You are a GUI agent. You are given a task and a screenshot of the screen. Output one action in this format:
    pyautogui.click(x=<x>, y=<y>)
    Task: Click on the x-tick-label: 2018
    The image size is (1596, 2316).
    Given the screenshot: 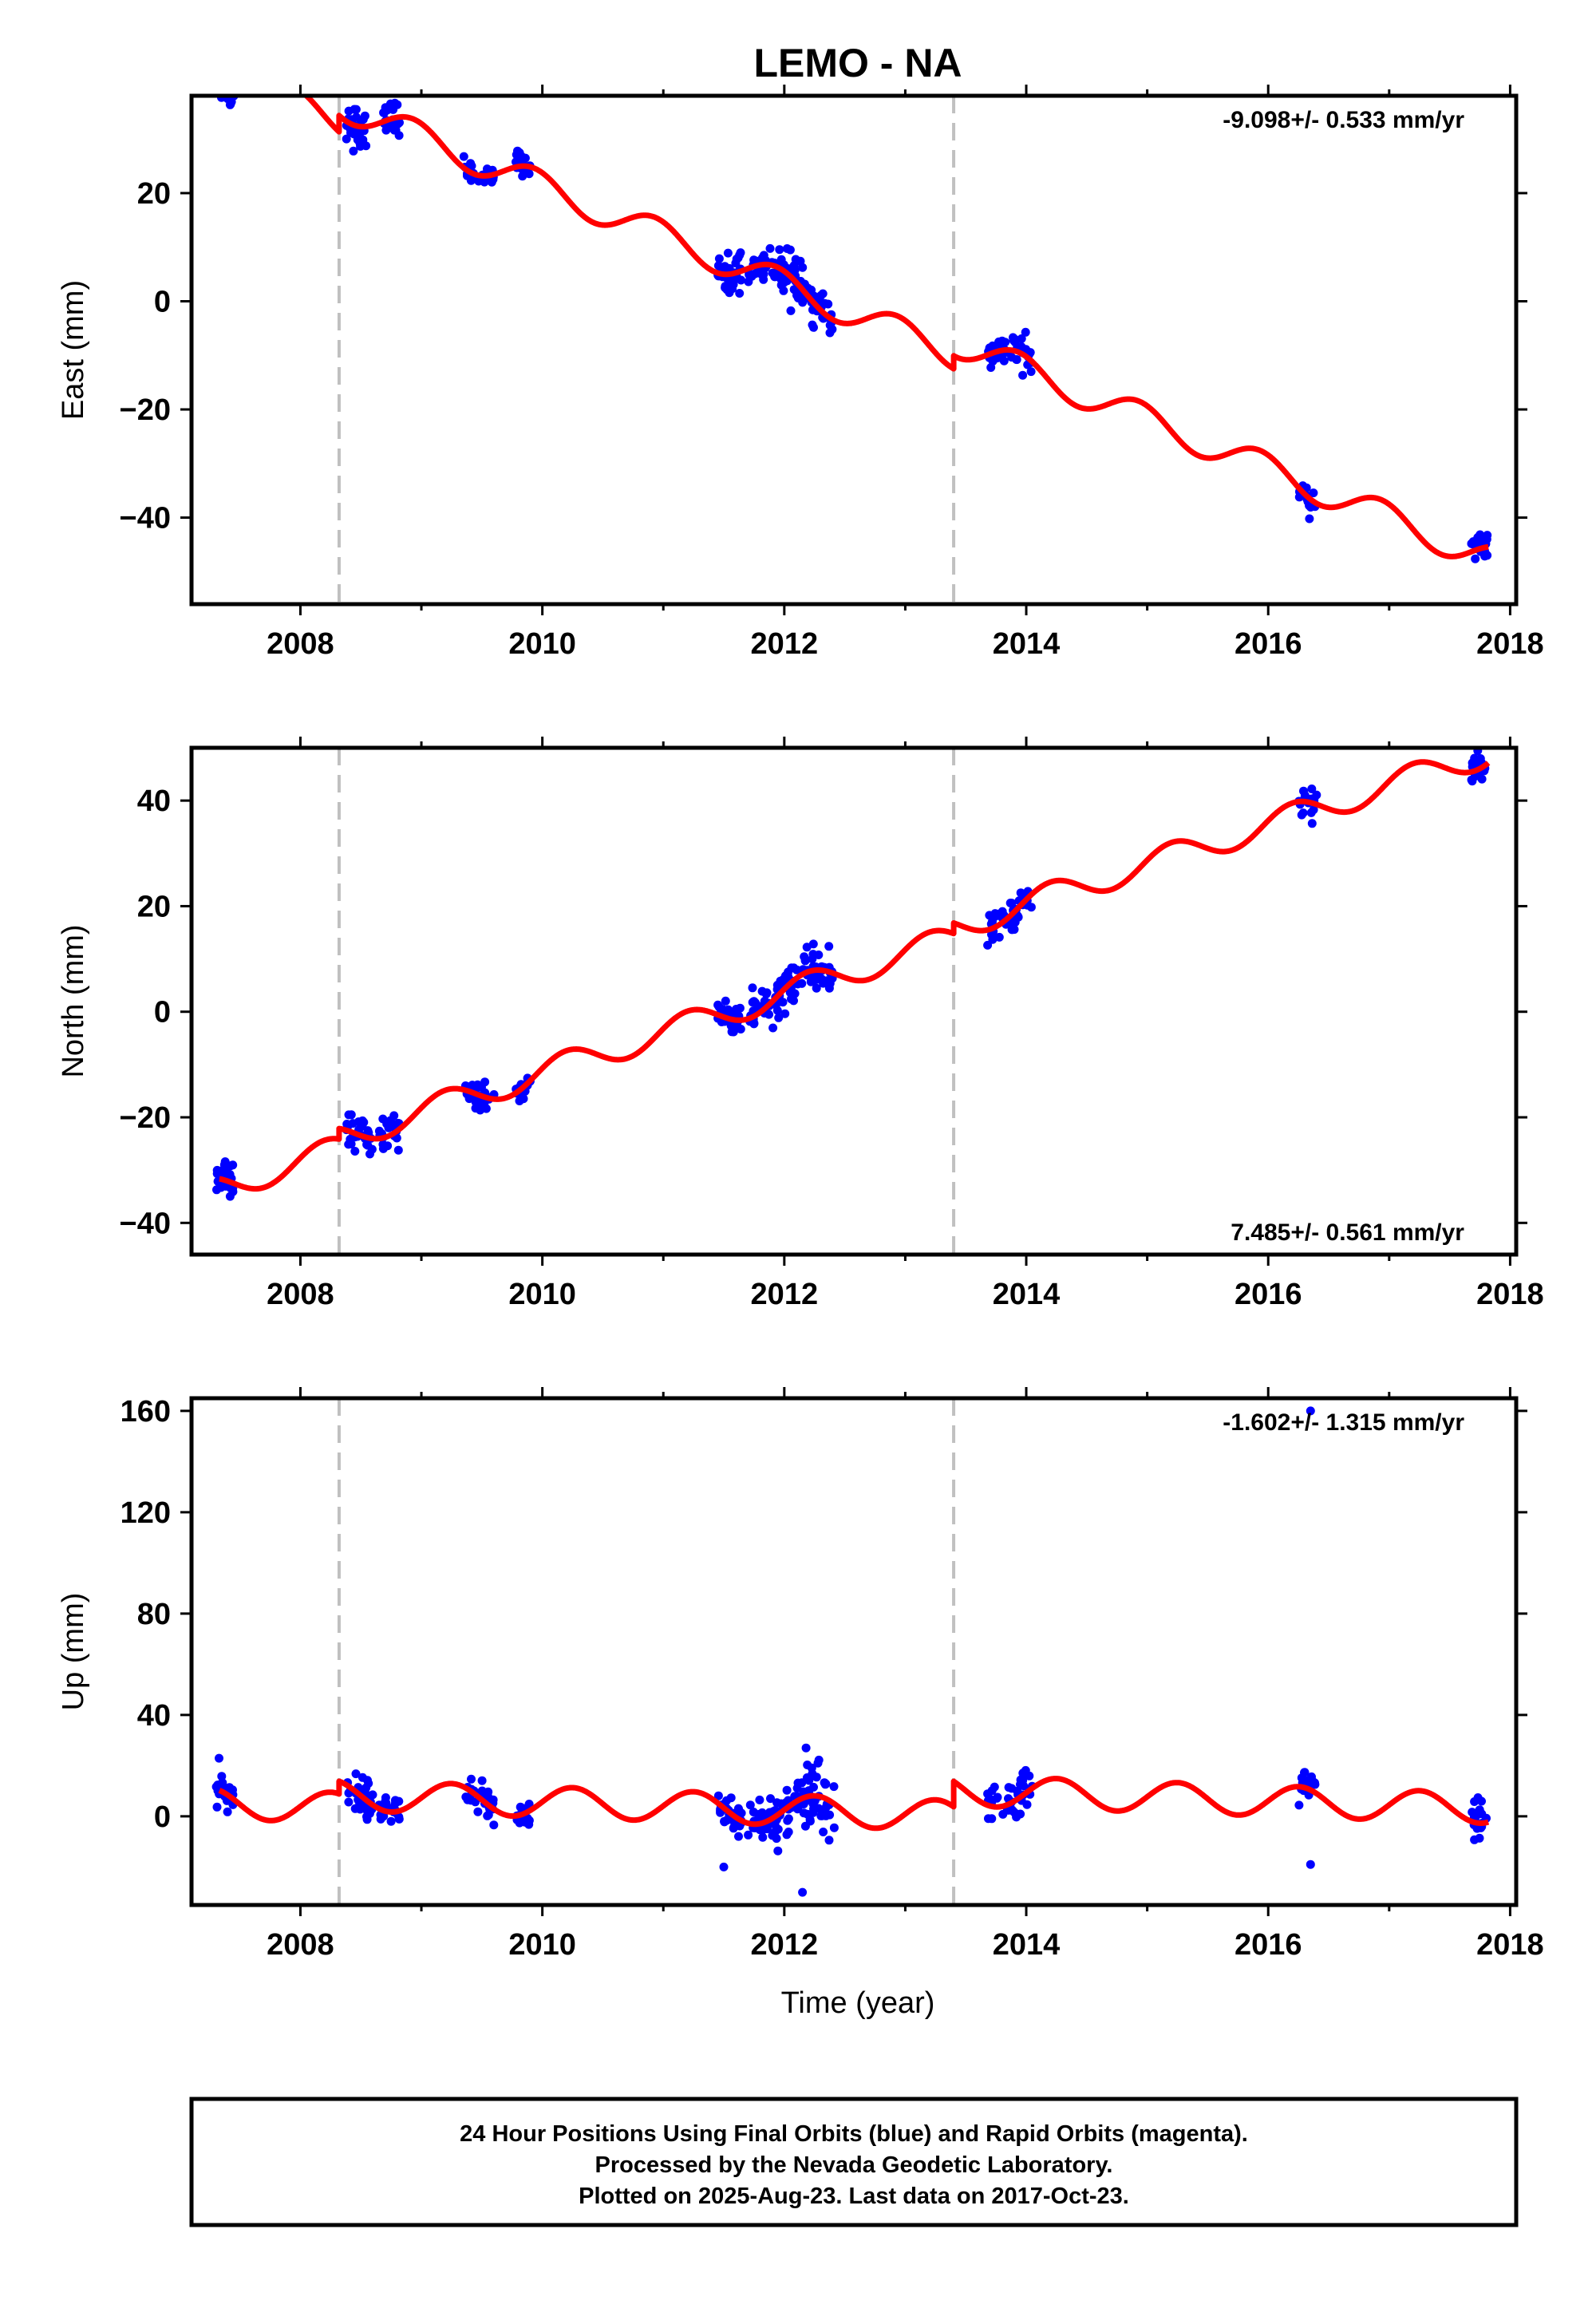 What is the action you would take?
    pyautogui.click(x=1510, y=644)
    